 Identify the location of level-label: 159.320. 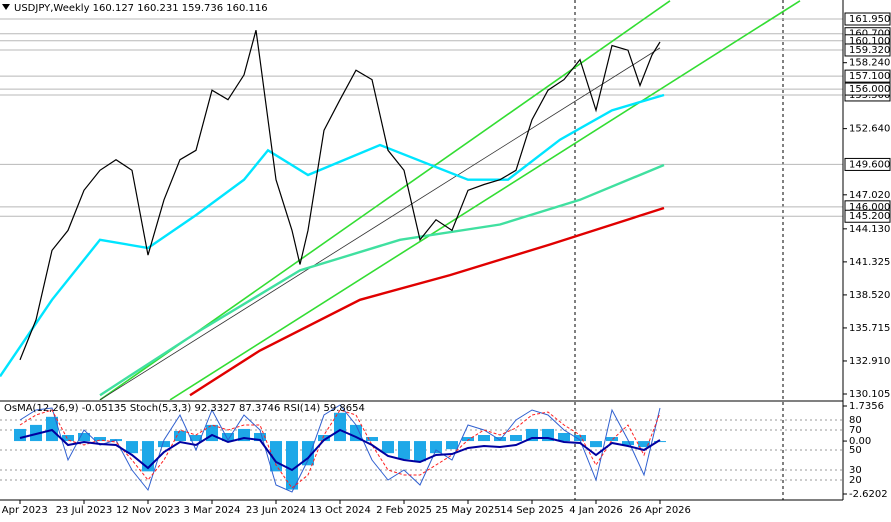
(869, 50).